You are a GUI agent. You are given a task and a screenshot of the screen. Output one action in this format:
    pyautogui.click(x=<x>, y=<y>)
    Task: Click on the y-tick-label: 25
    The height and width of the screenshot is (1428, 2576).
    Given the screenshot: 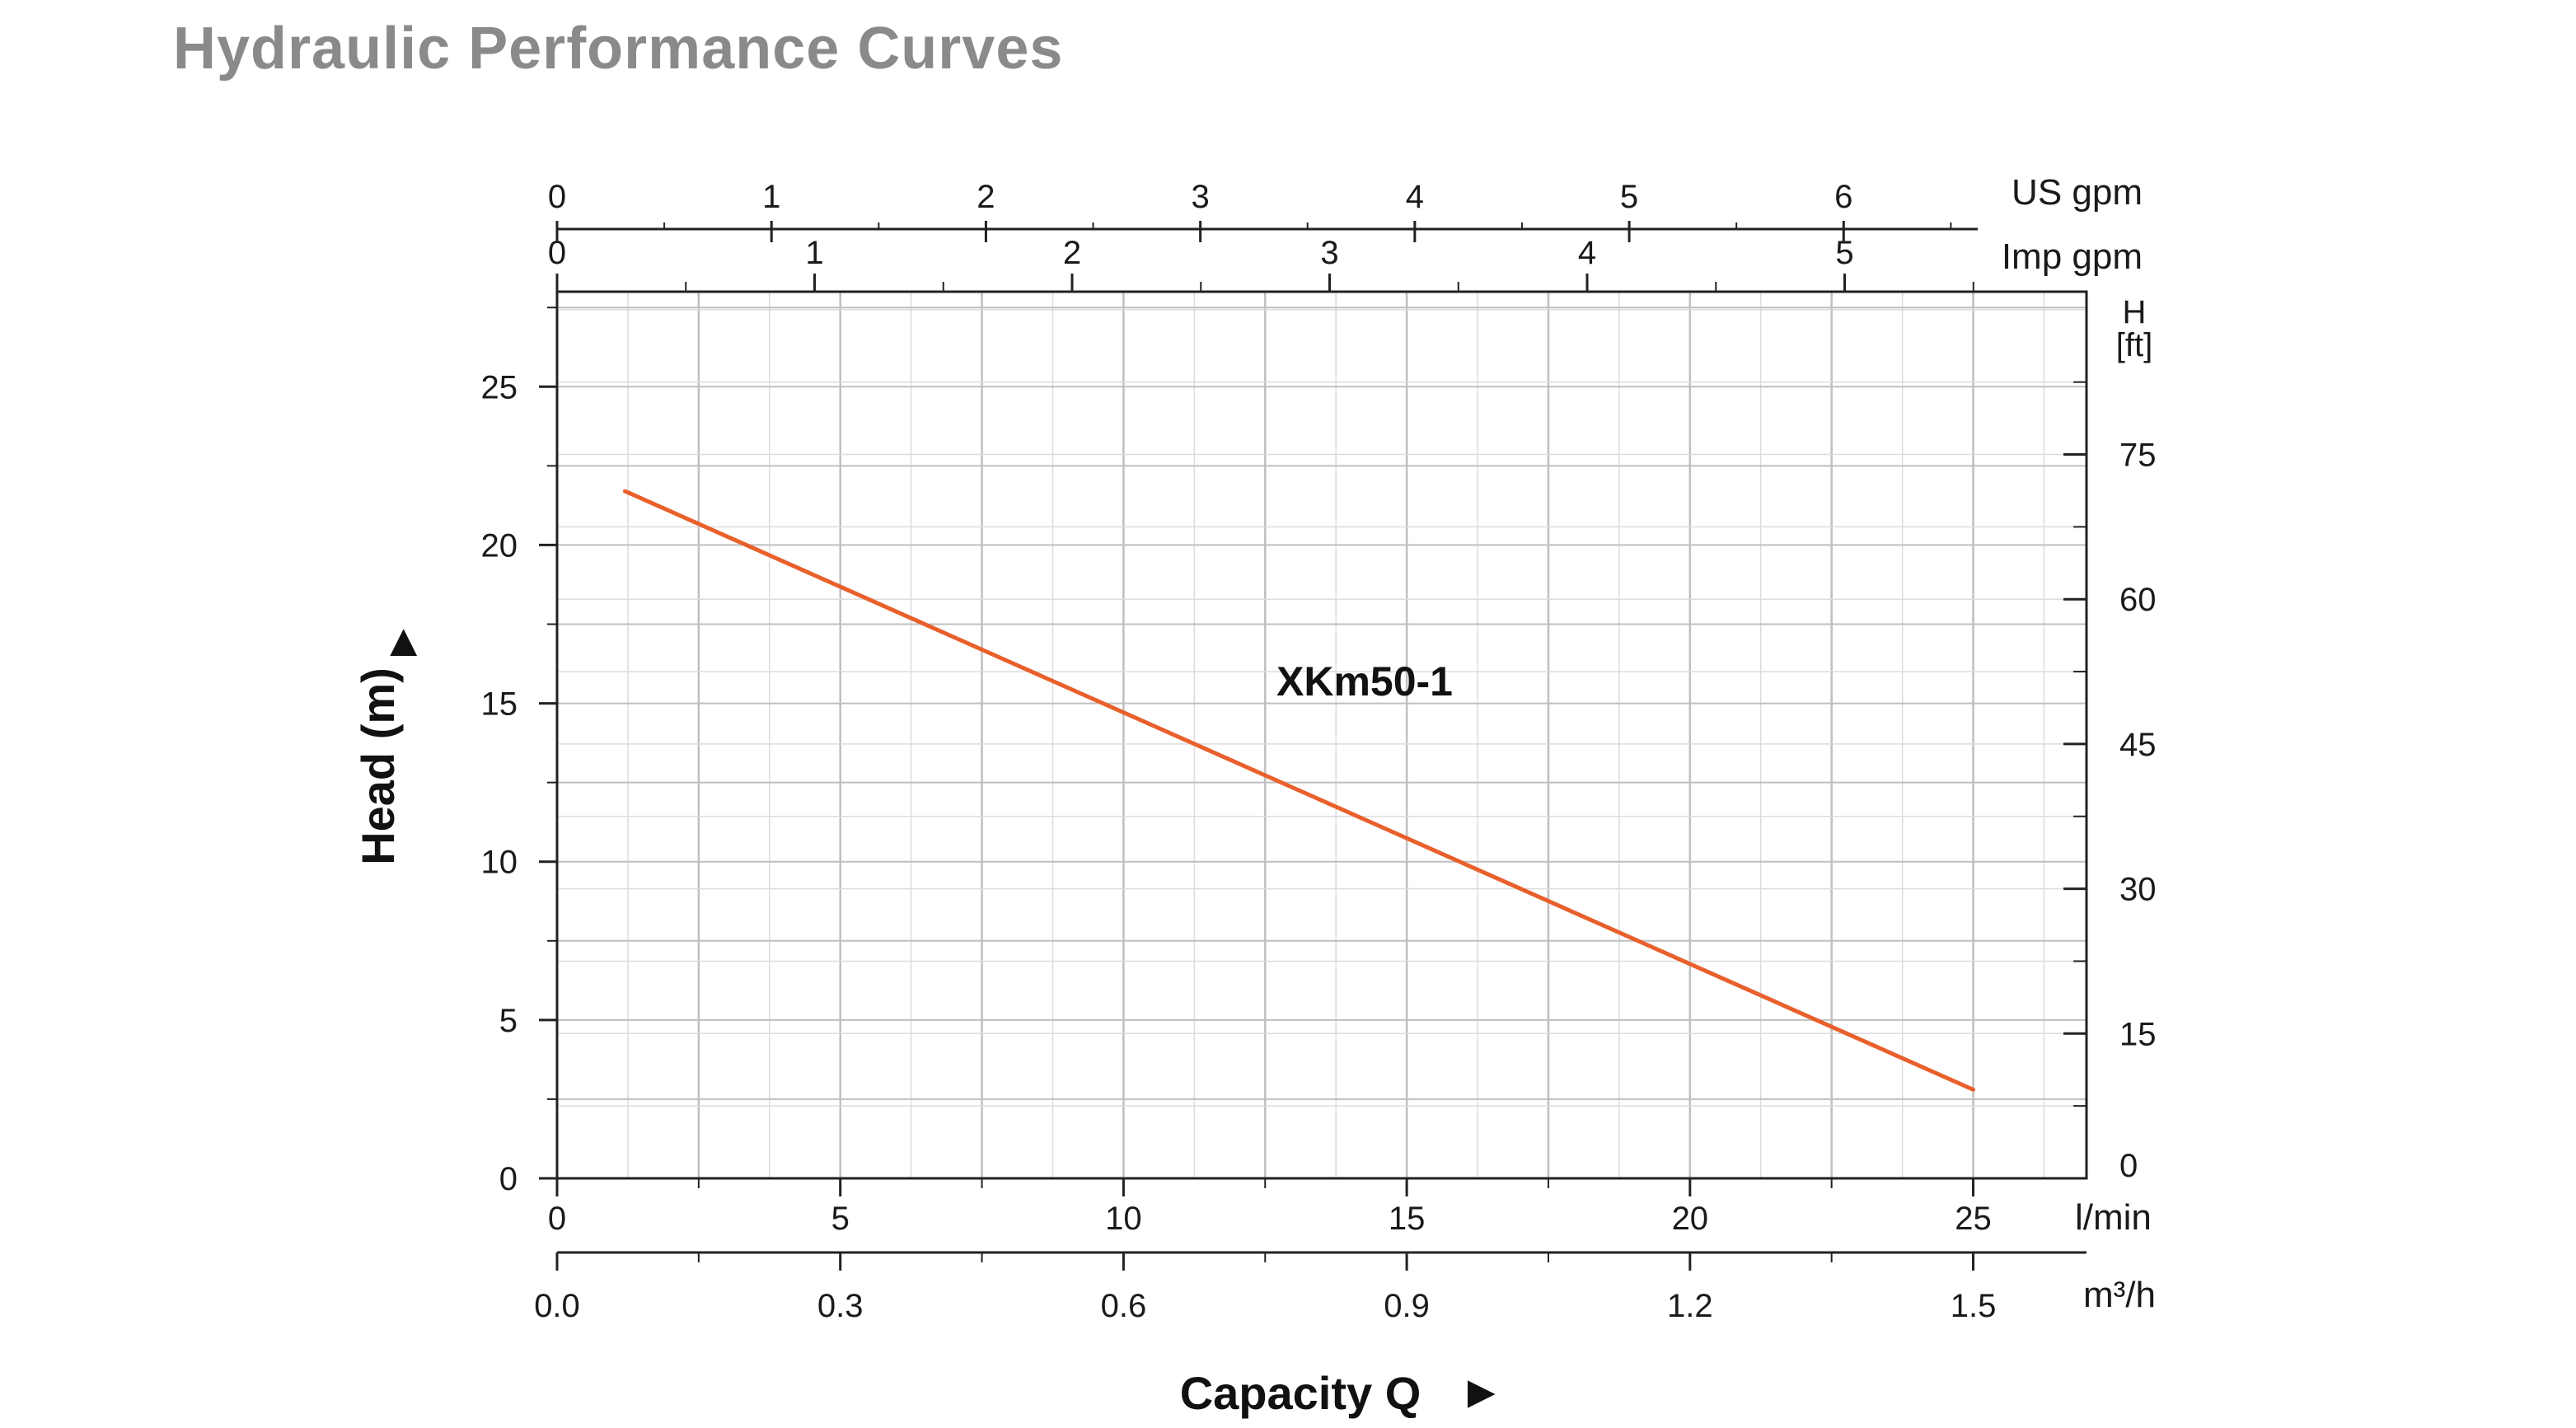 What is the action you would take?
    pyautogui.click(x=499, y=387)
    